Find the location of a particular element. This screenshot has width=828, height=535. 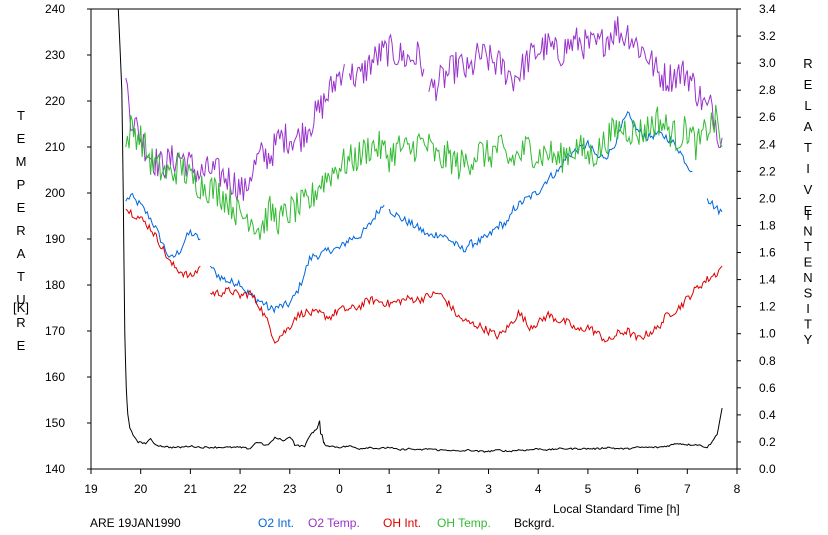

left-tick-label: 240 is located at coordinates (55, 9).